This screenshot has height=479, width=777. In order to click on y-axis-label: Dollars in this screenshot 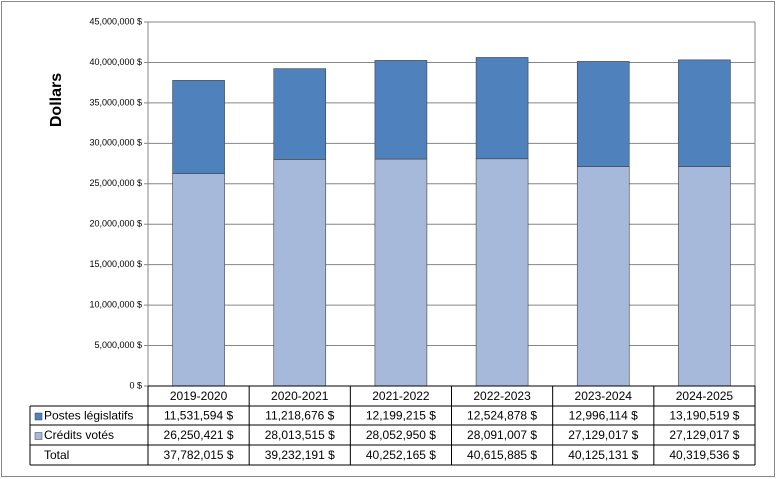, I will do `click(56, 100)`.